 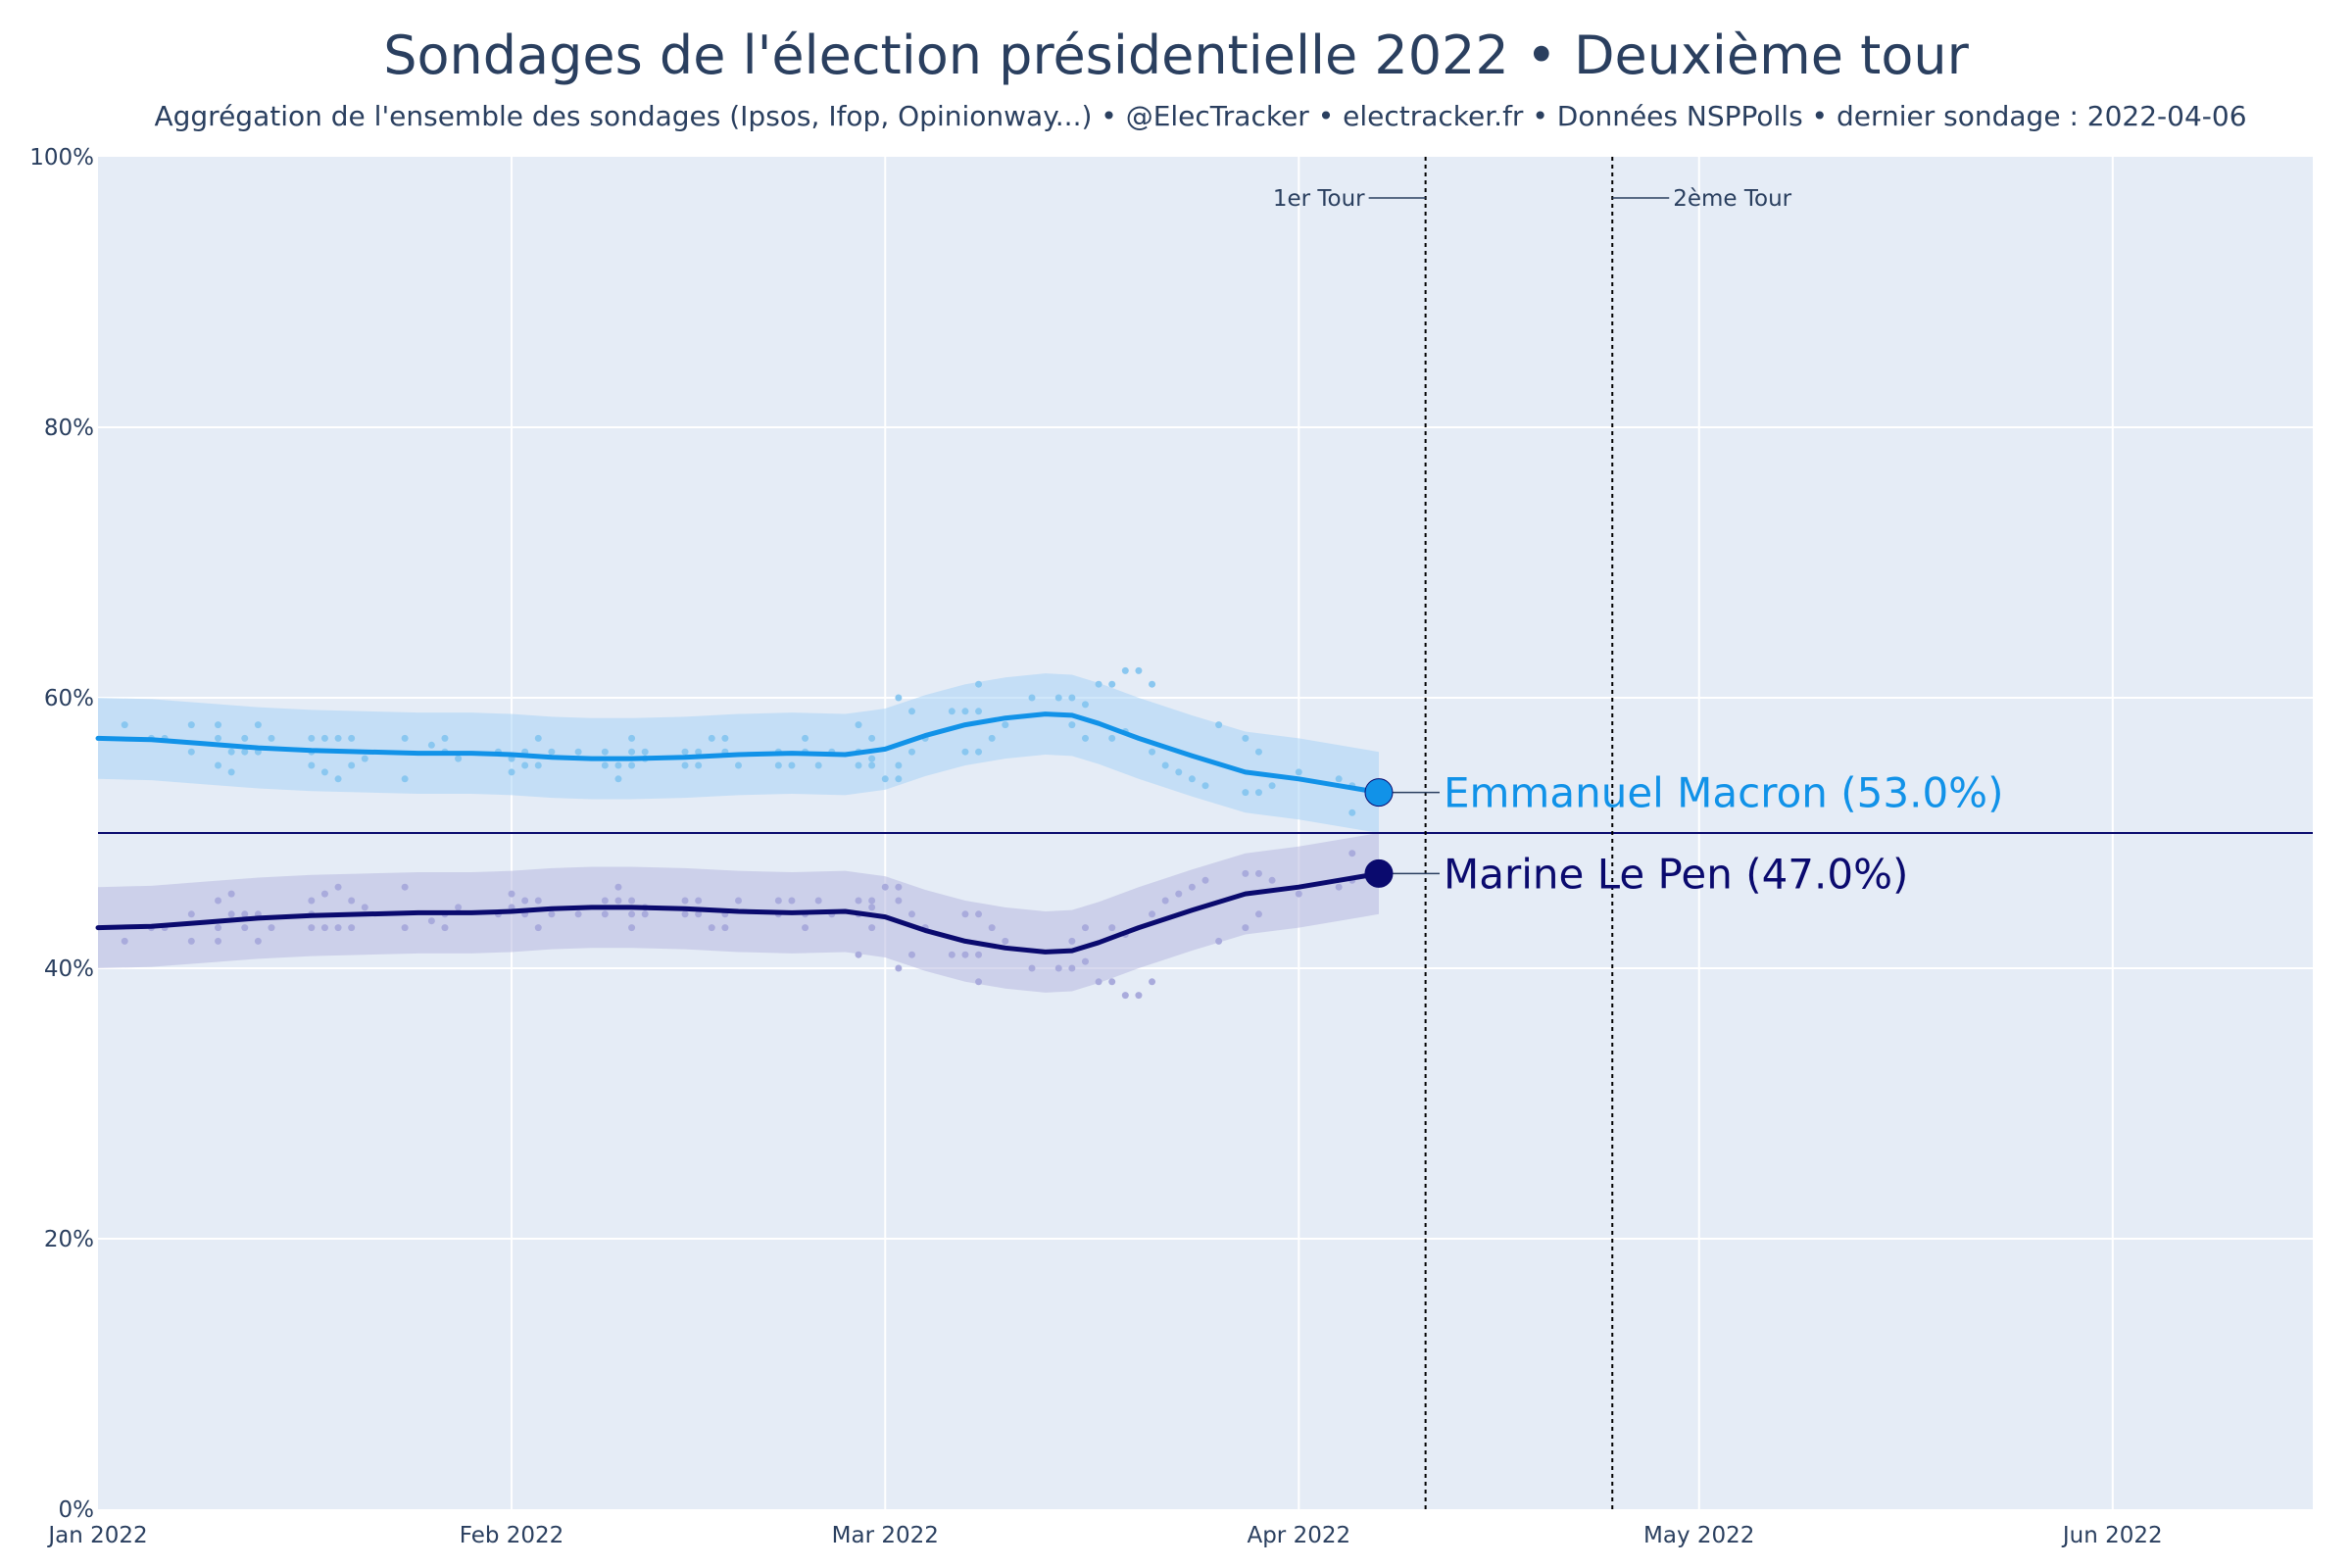 What do you see at coordinates (2112, 1535) in the screenshot?
I see `x-tick-label: Jun 2022` at bounding box center [2112, 1535].